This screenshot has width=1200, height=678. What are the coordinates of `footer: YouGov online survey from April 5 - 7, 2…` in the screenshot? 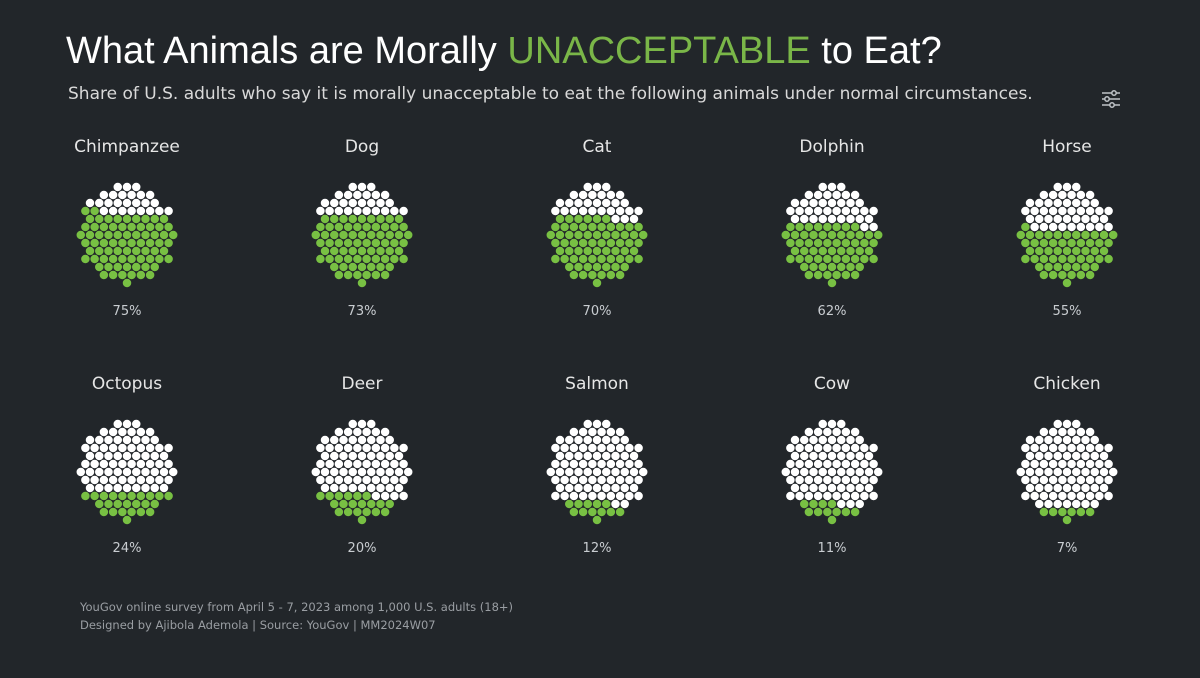 It's located at (296, 616).